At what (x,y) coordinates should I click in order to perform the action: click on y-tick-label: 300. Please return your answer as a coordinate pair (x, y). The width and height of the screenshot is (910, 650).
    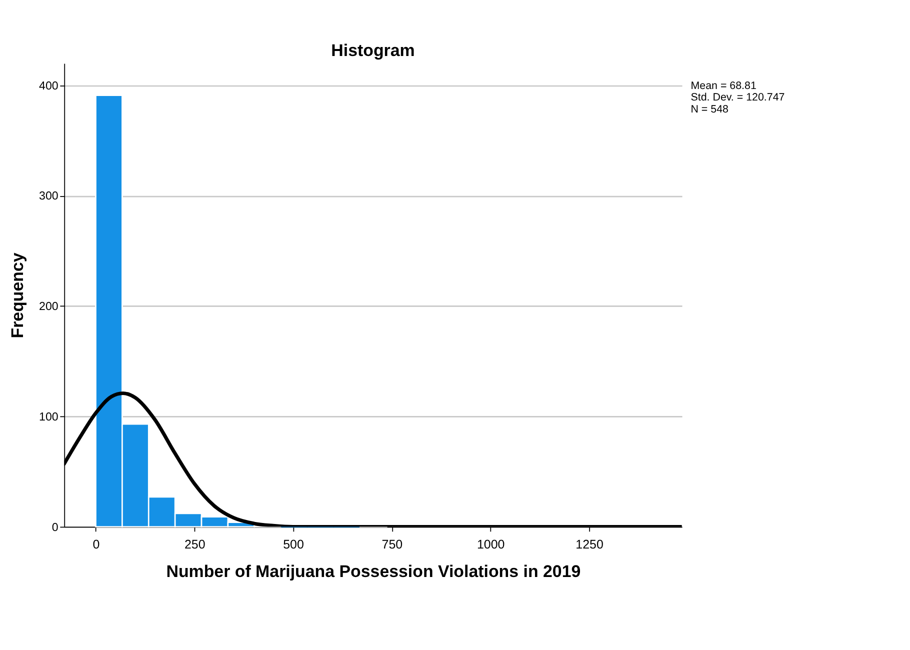
    Looking at the image, I should click on (48, 196).